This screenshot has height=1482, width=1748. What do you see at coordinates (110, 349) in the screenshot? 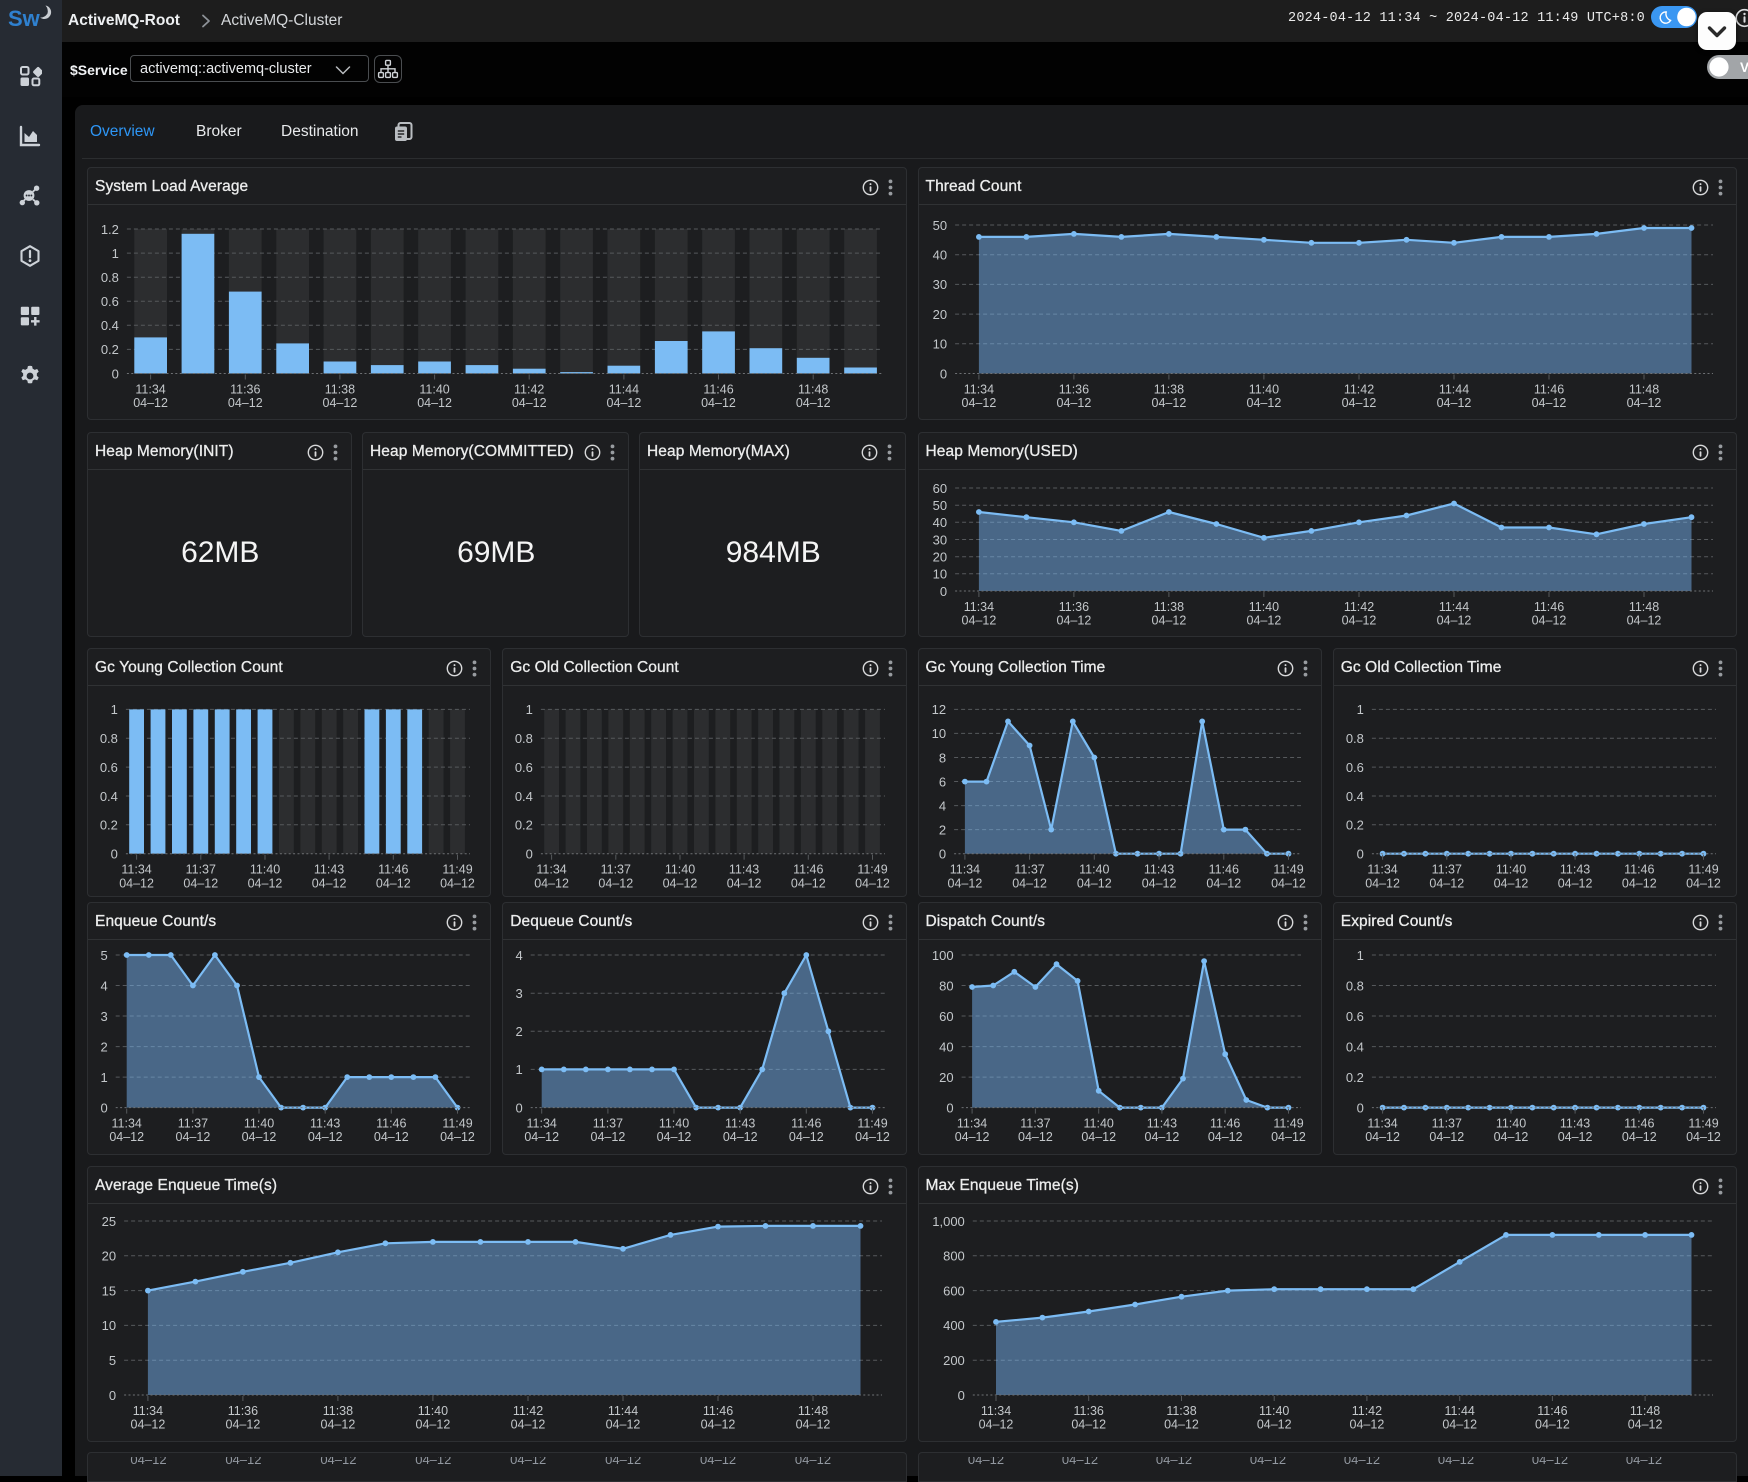
I see `svg-text: 0.2` at bounding box center [110, 349].